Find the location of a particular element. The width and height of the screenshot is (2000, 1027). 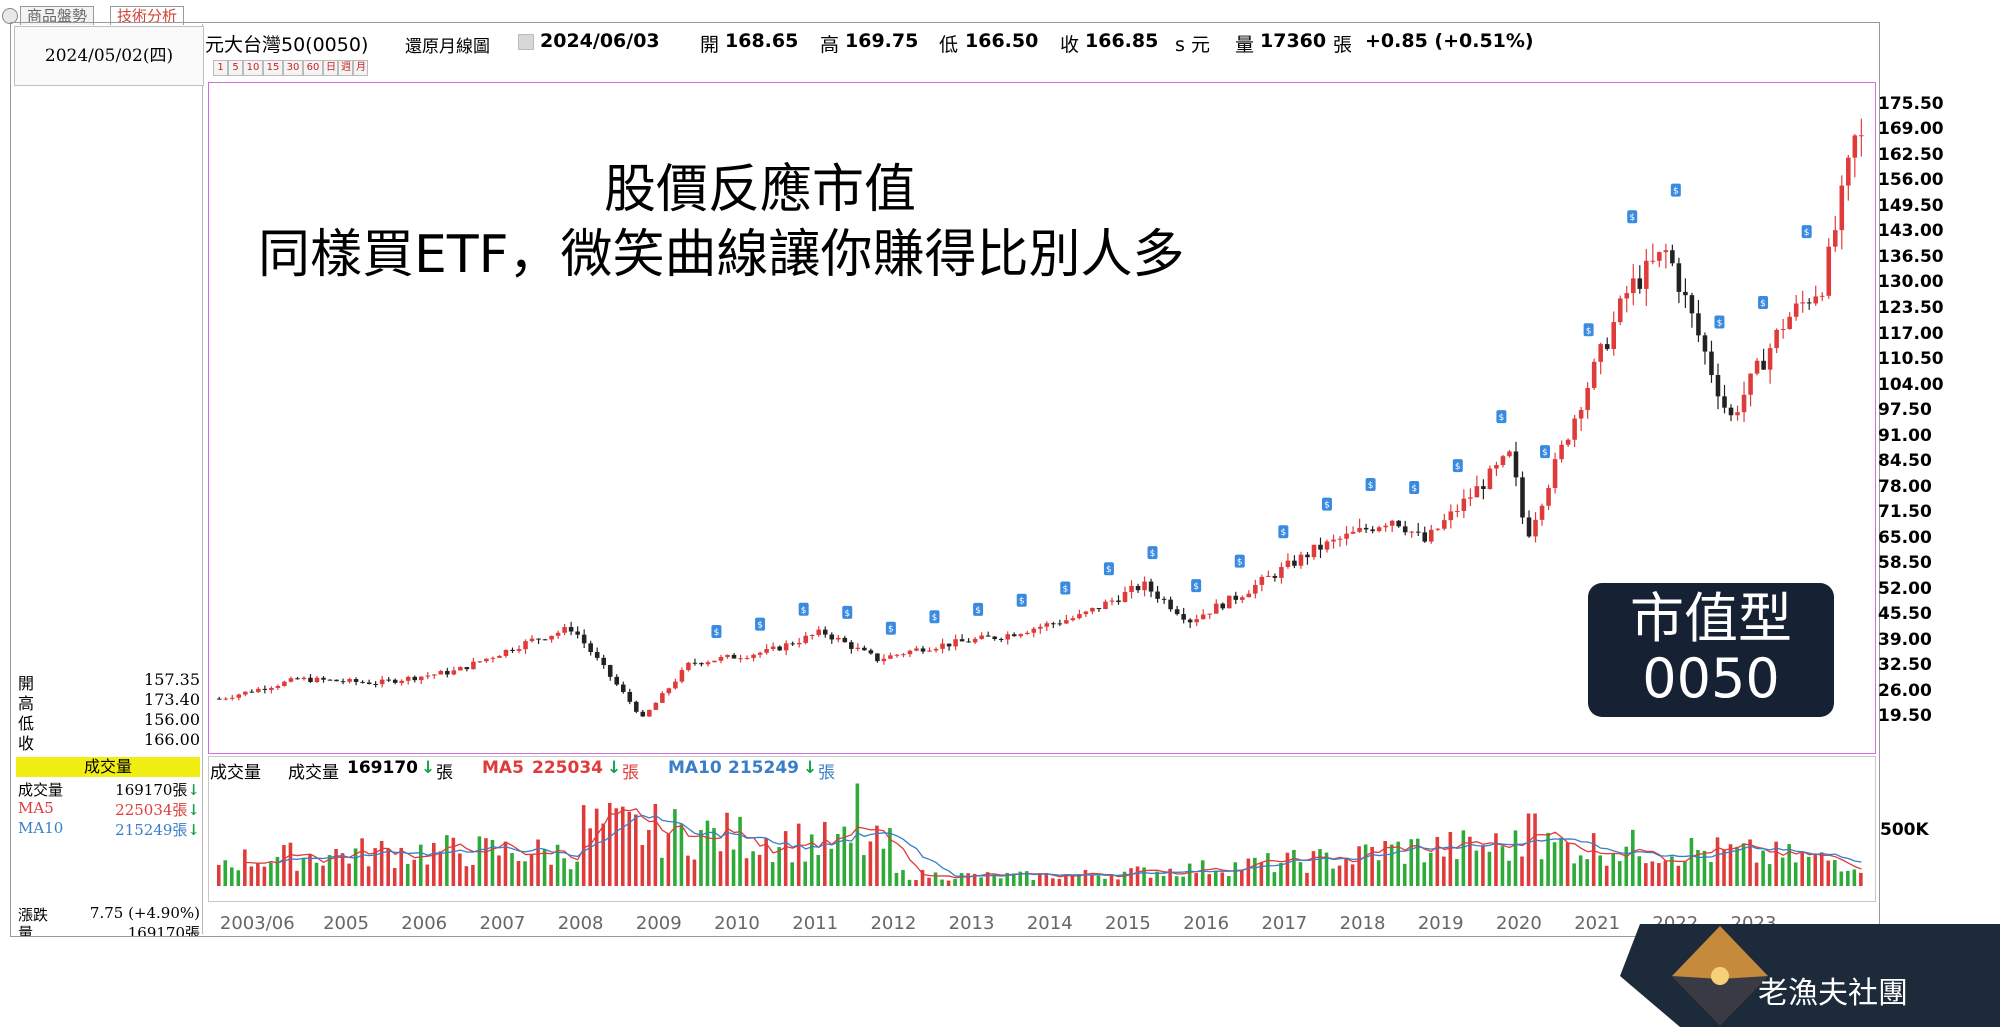

y-tick-label: 169.00 is located at coordinates (1911, 129).